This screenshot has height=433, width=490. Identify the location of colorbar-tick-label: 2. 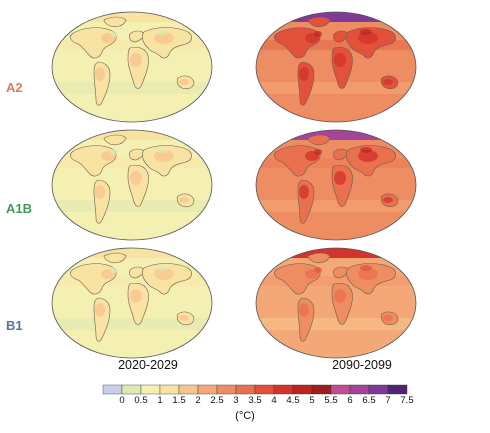
(198, 400).